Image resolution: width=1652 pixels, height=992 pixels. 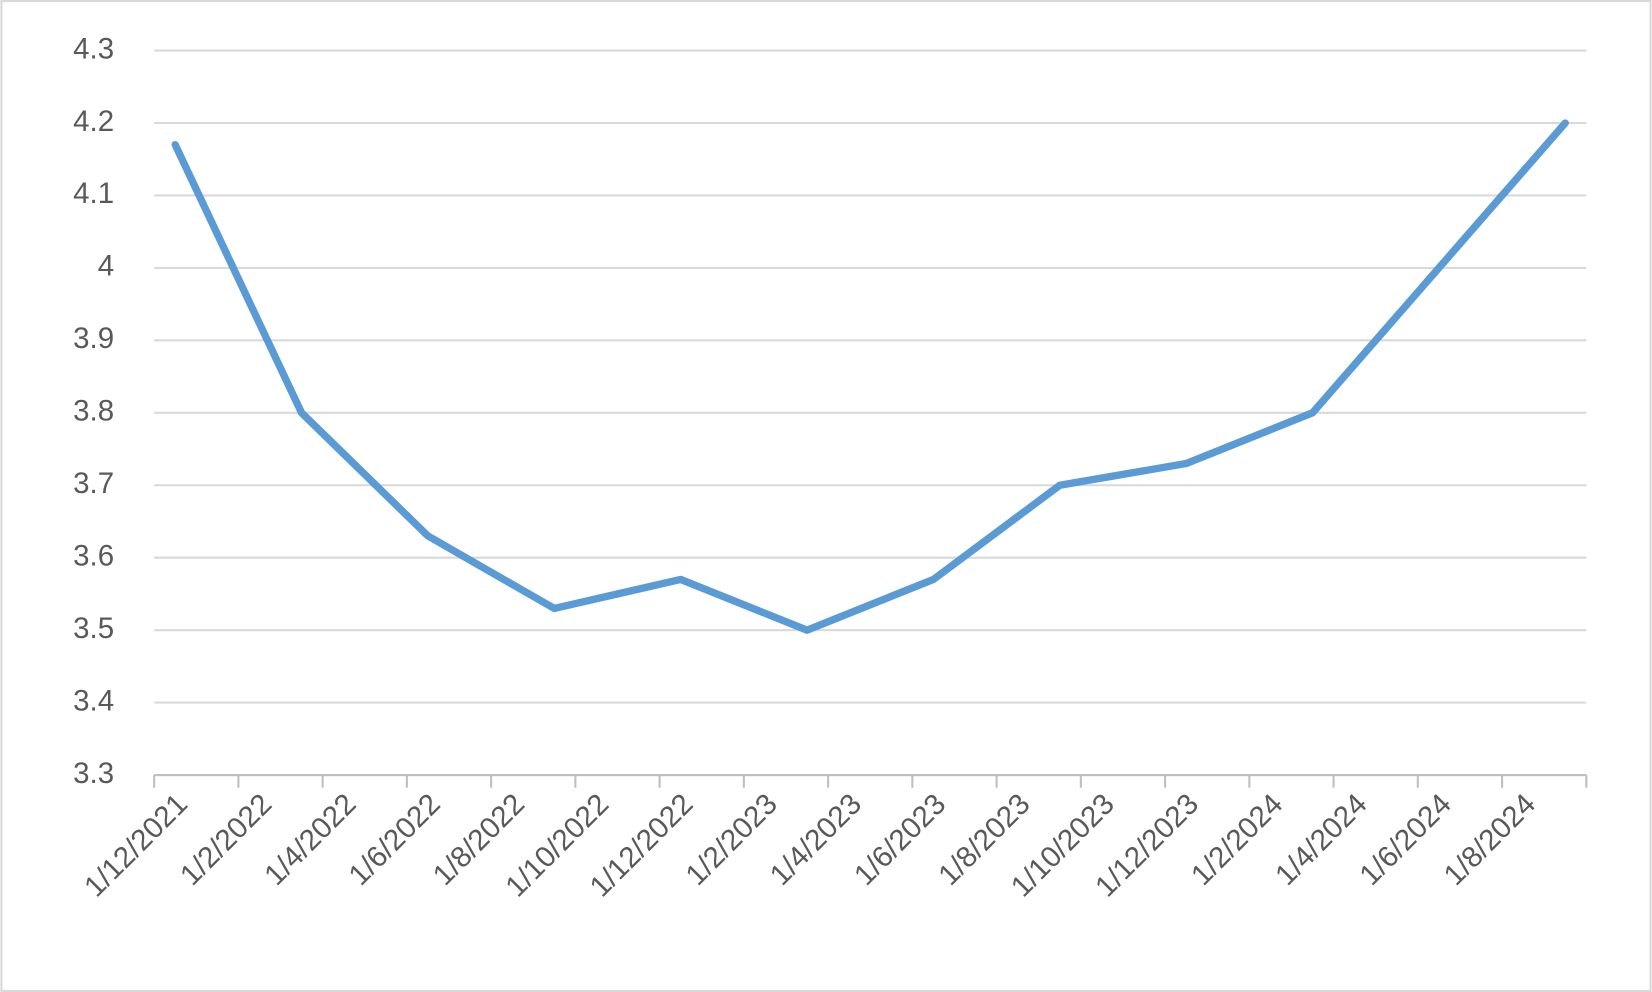 I want to click on y-tick-label: 3.5, so click(x=93, y=628).